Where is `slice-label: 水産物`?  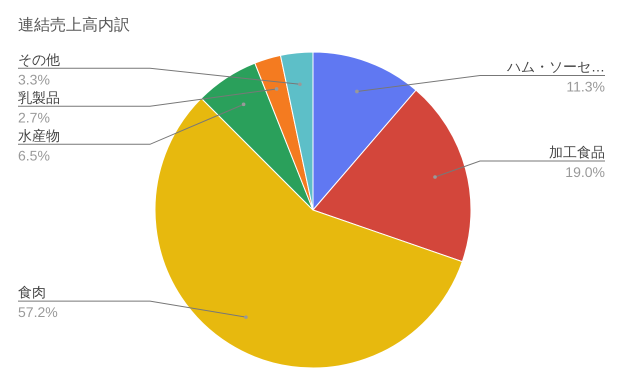 slice-label: 水産物 is located at coordinates (39, 135).